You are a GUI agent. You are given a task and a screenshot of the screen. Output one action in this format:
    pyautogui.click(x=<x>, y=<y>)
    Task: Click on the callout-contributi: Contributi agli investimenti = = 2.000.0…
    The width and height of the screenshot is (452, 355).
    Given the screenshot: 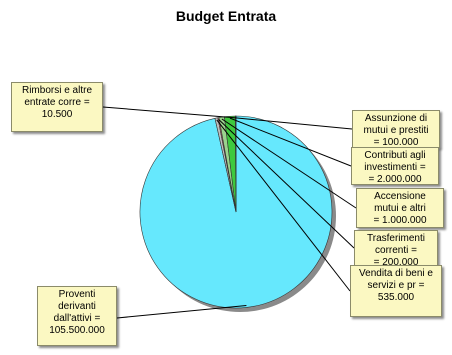 What is the action you would take?
    pyautogui.click(x=395, y=166)
    